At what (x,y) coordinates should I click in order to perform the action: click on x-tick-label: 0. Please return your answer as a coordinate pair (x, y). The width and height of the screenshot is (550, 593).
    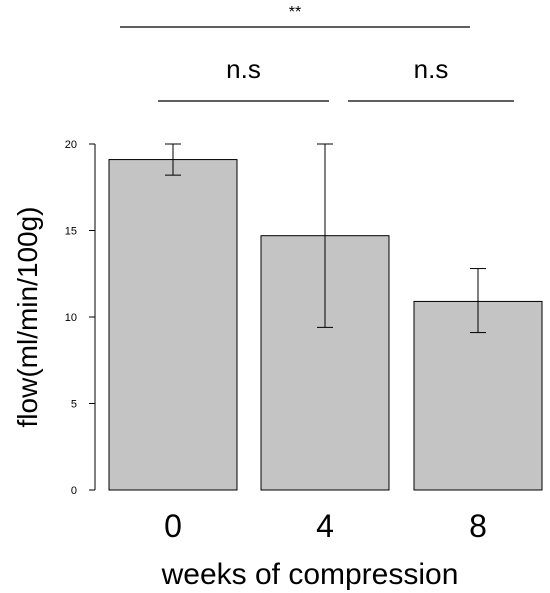
    Looking at the image, I should click on (173, 526).